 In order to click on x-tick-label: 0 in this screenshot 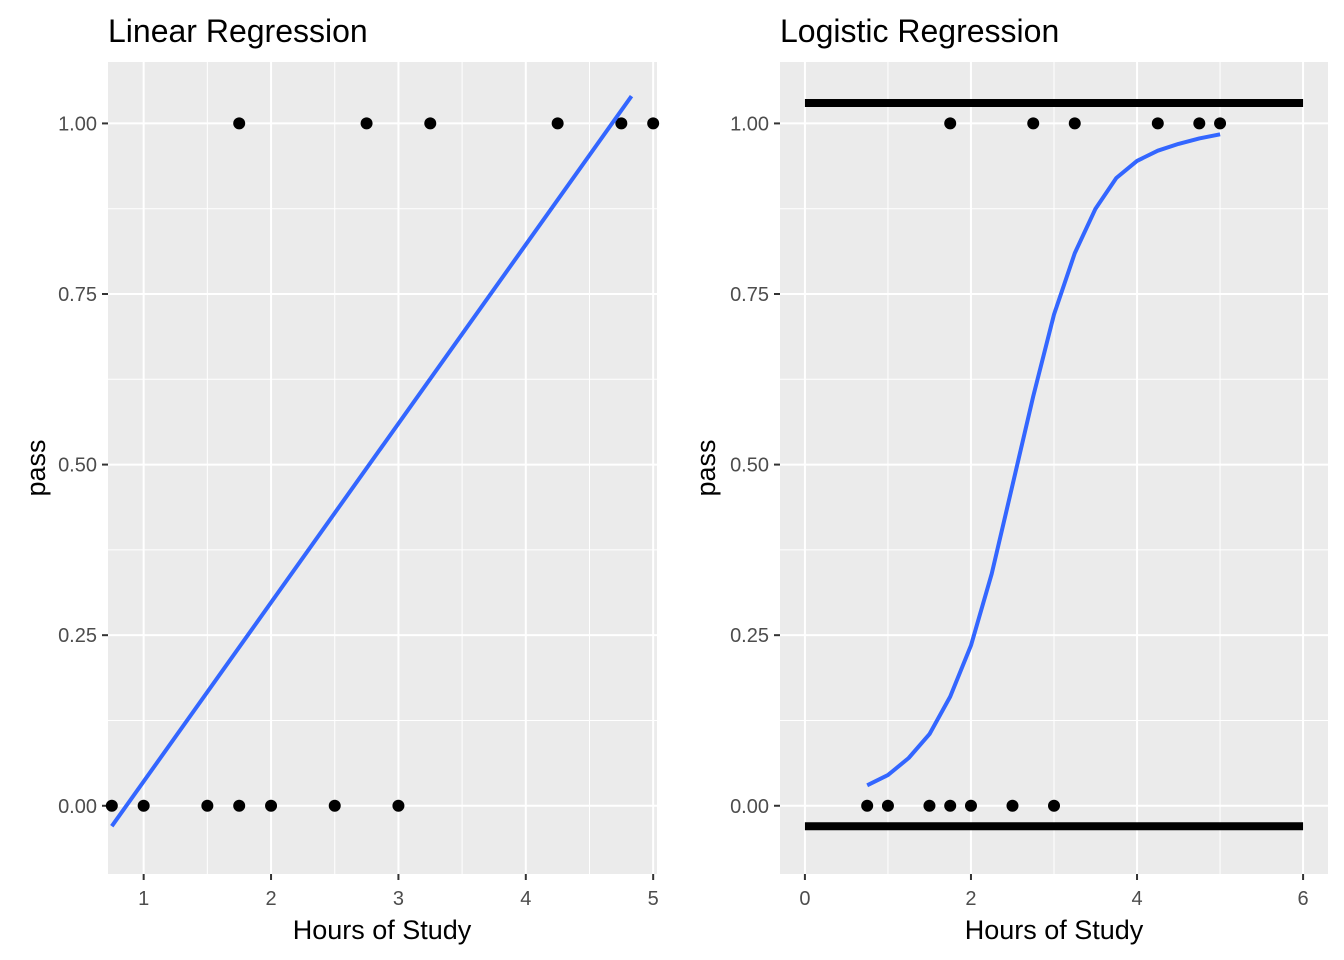, I will do `click(804, 899)`.